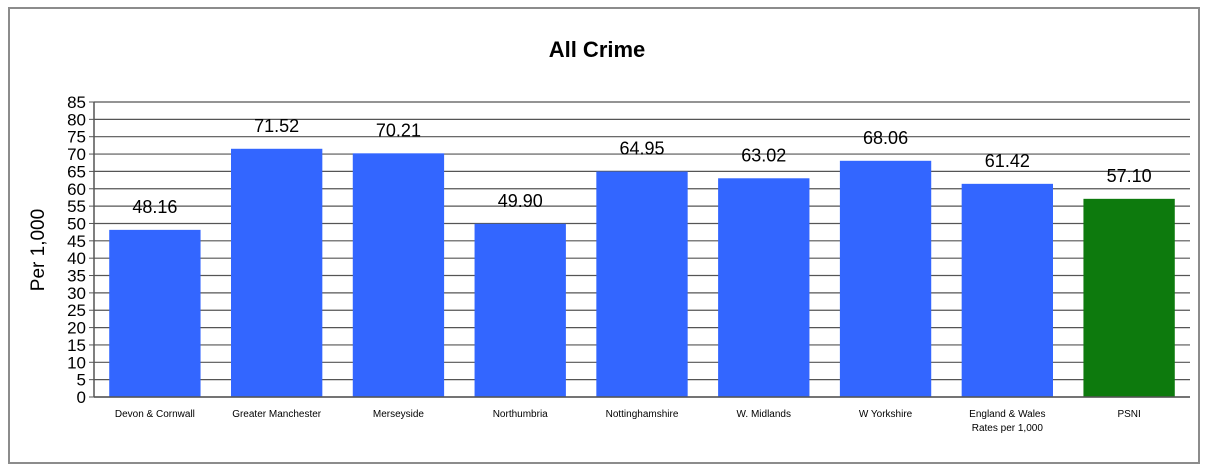 Image resolution: width=1211 pixels, height=474 pixels. I want to click on y-tick-label: 80, so click(76, 119).